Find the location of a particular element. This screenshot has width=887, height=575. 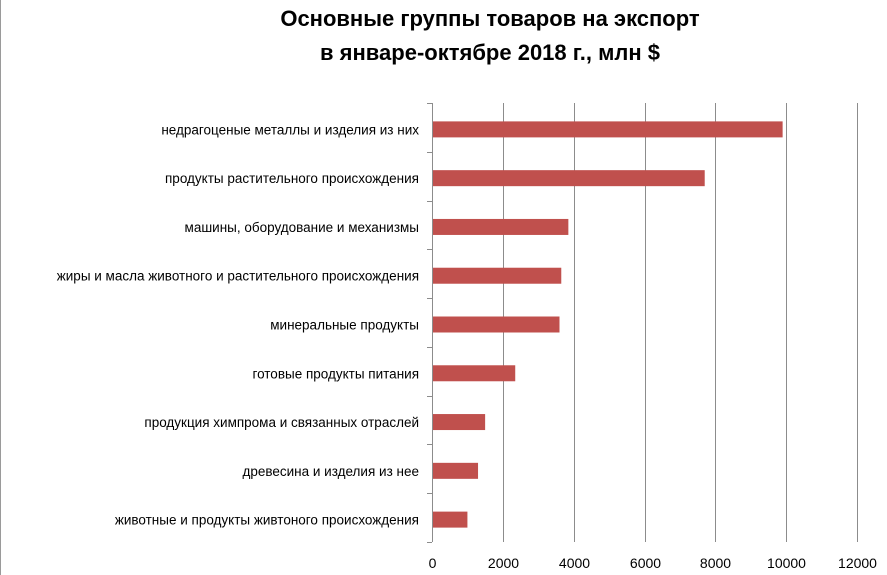

category-label-2: машины, оборудование и механизмы is located at coordinates (302, 227).